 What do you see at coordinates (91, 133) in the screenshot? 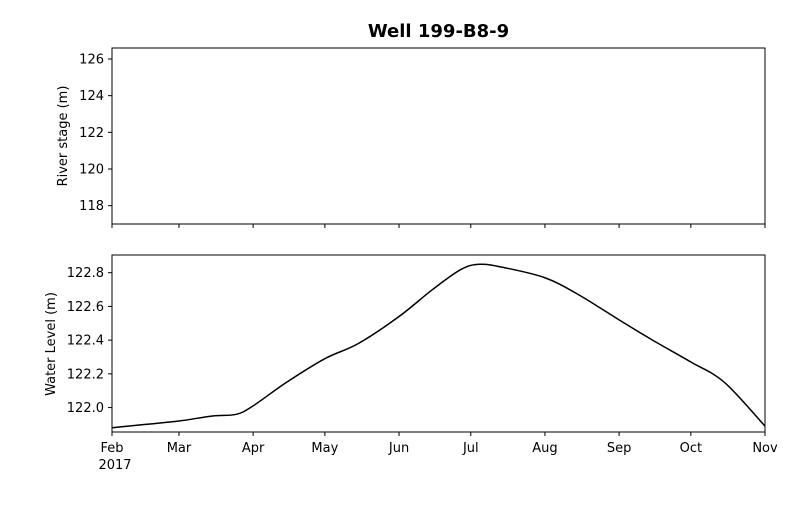
I see `river-stage-y-tick-label: 122` at bounding box center [91, 133].